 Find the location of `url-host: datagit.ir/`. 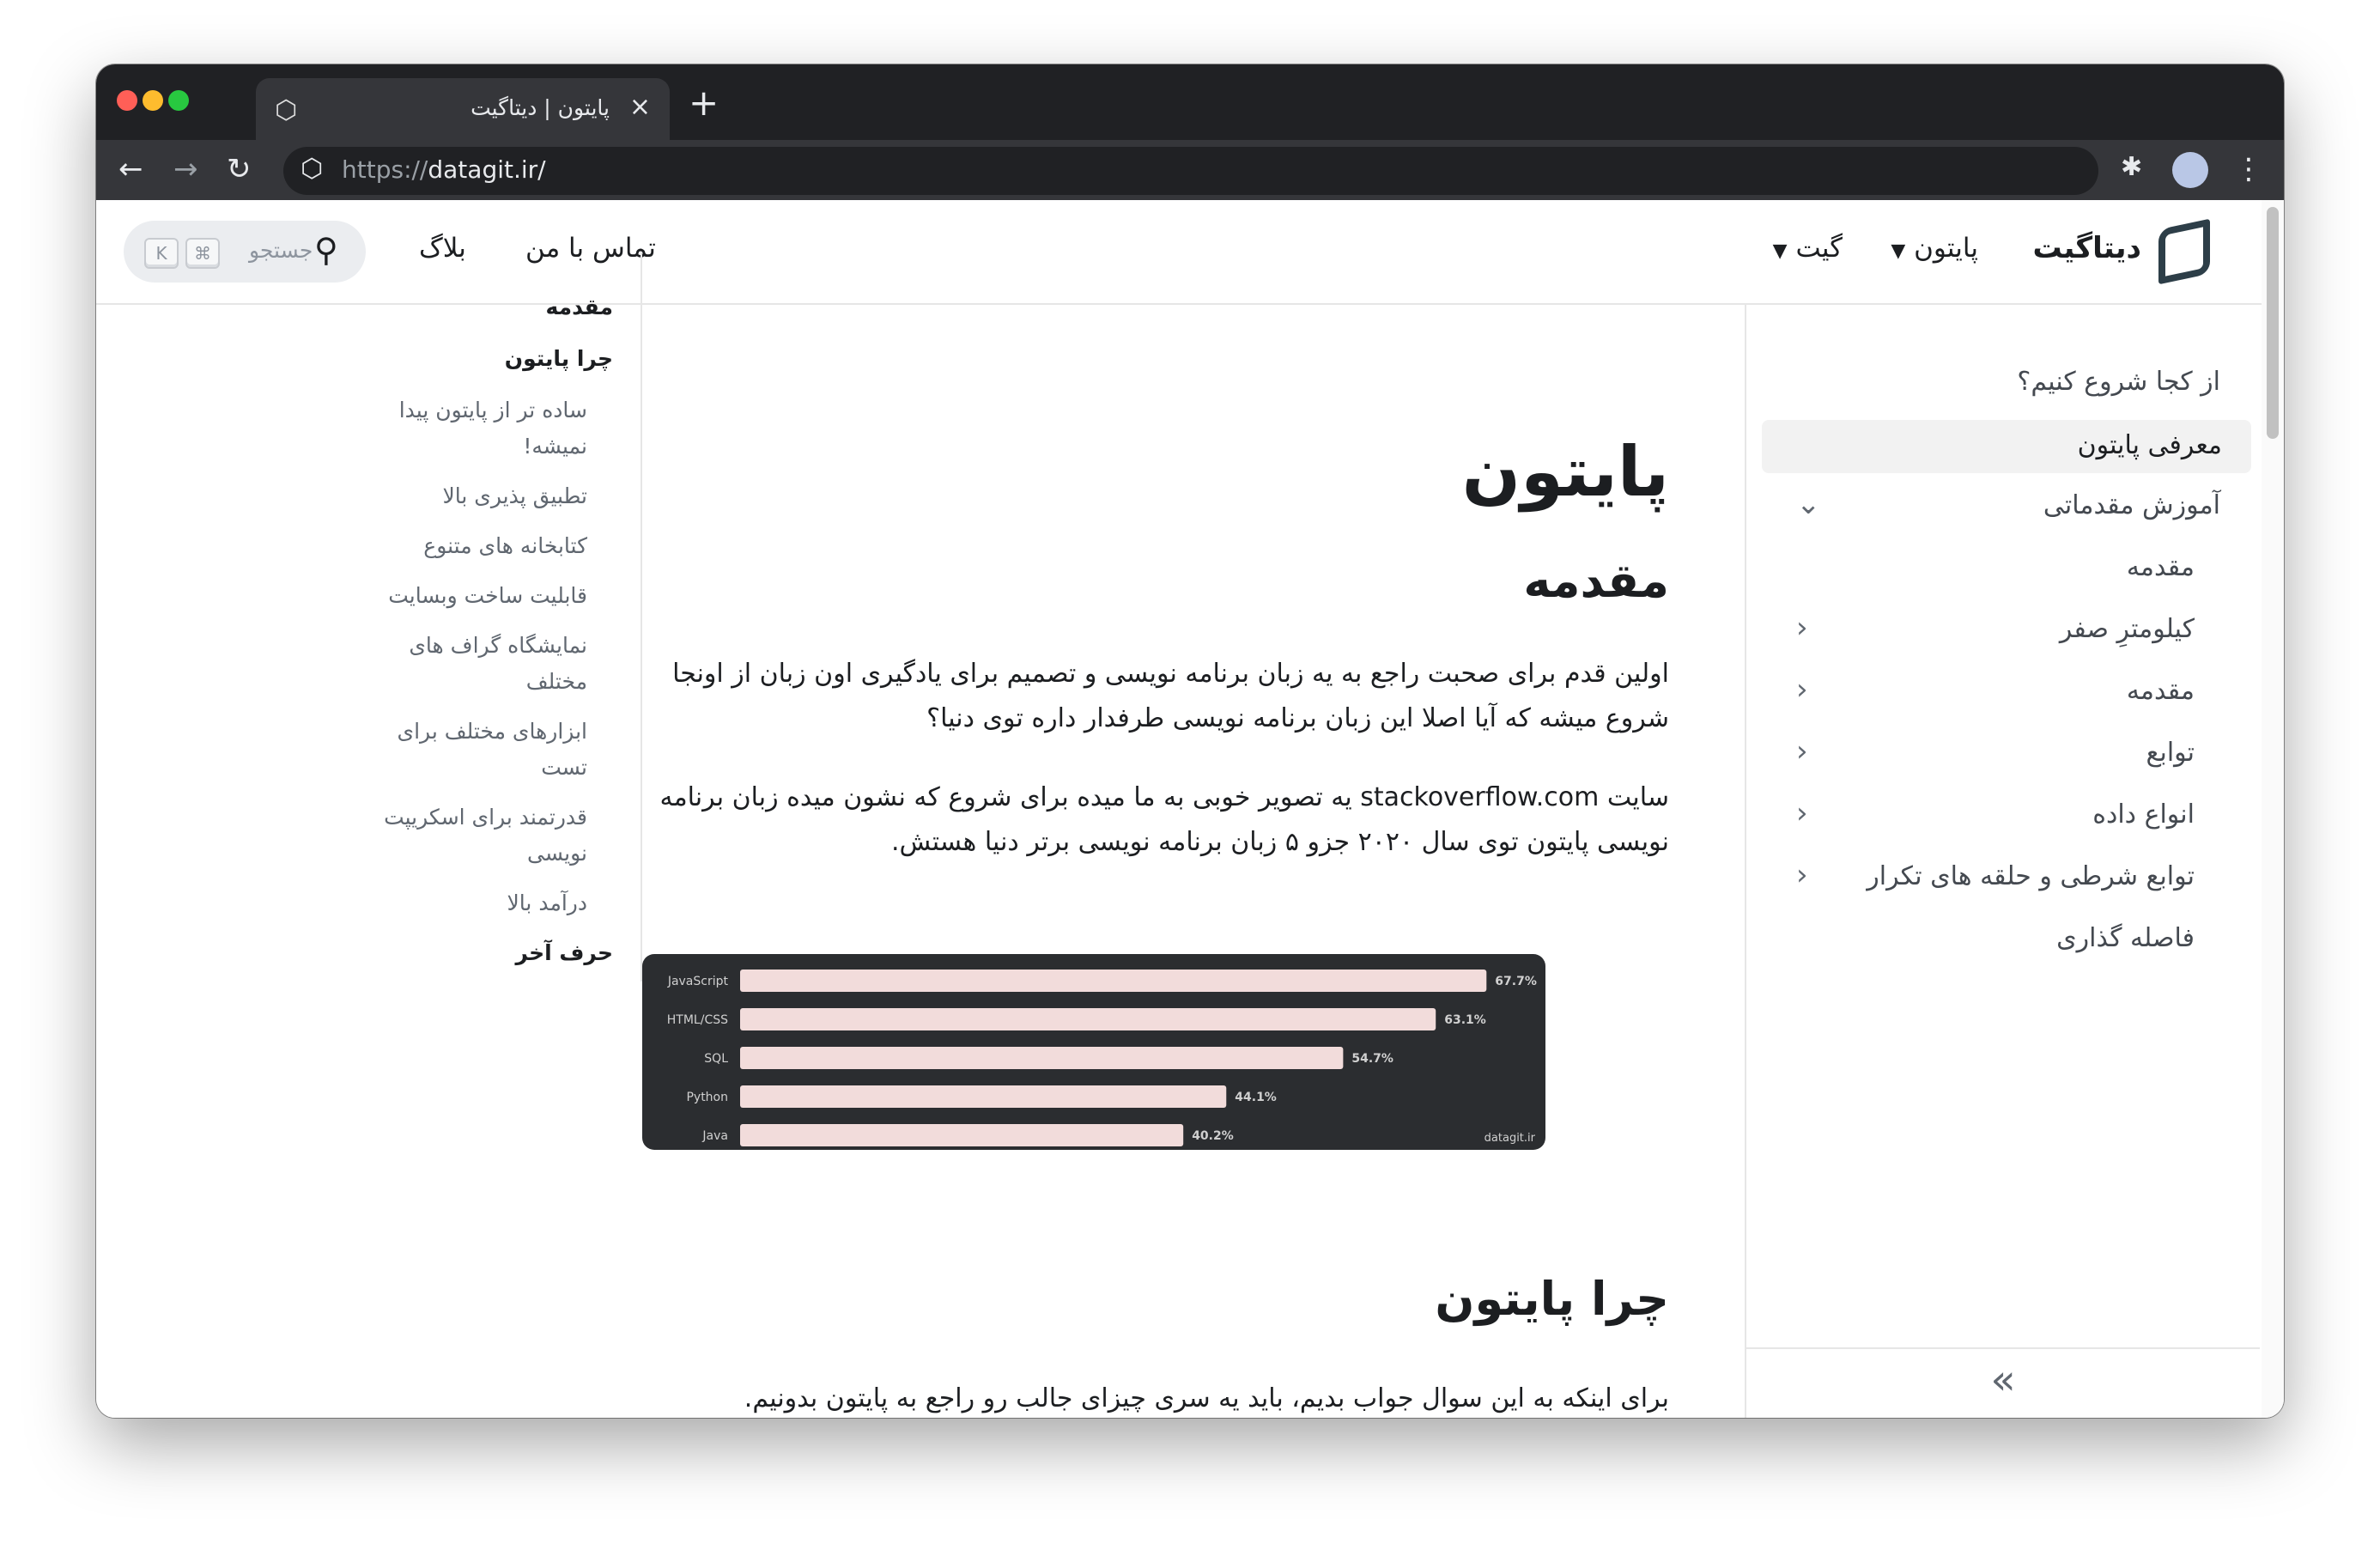

url-host: datagit.ir/ is located at coordinates (487, 169).